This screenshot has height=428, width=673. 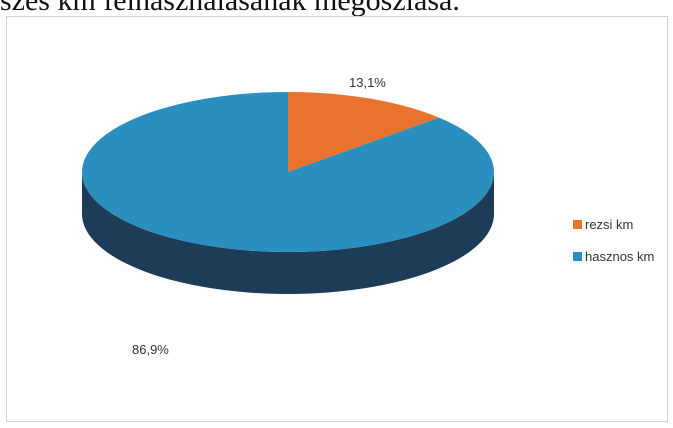 What do you see at coordinates (577, 256) in the screenshot?
I see `legend-swatch-hasznos` at bounding box center [577, 256].